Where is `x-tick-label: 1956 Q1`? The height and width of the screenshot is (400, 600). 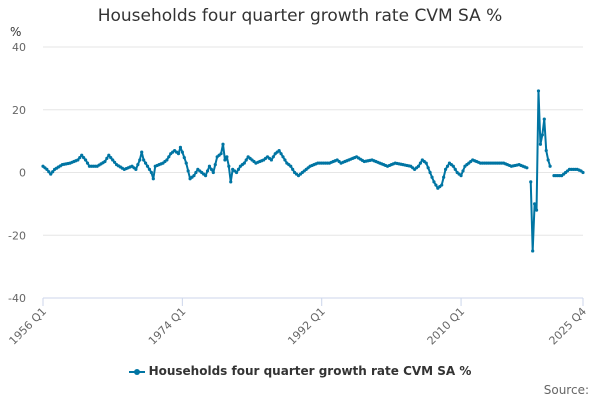 x-tick-label: 1956 Q1 is located at coordinates (28, 326).